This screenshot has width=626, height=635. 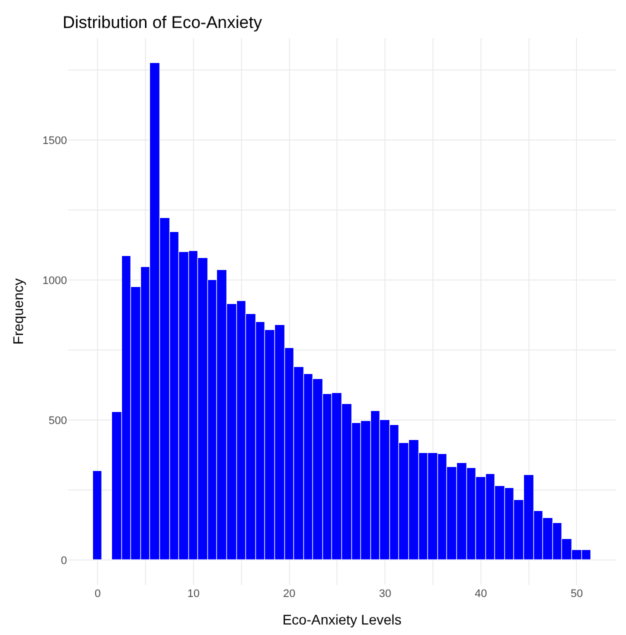 I want to click on x-tick-label: 0, so click(x=97, y=594).